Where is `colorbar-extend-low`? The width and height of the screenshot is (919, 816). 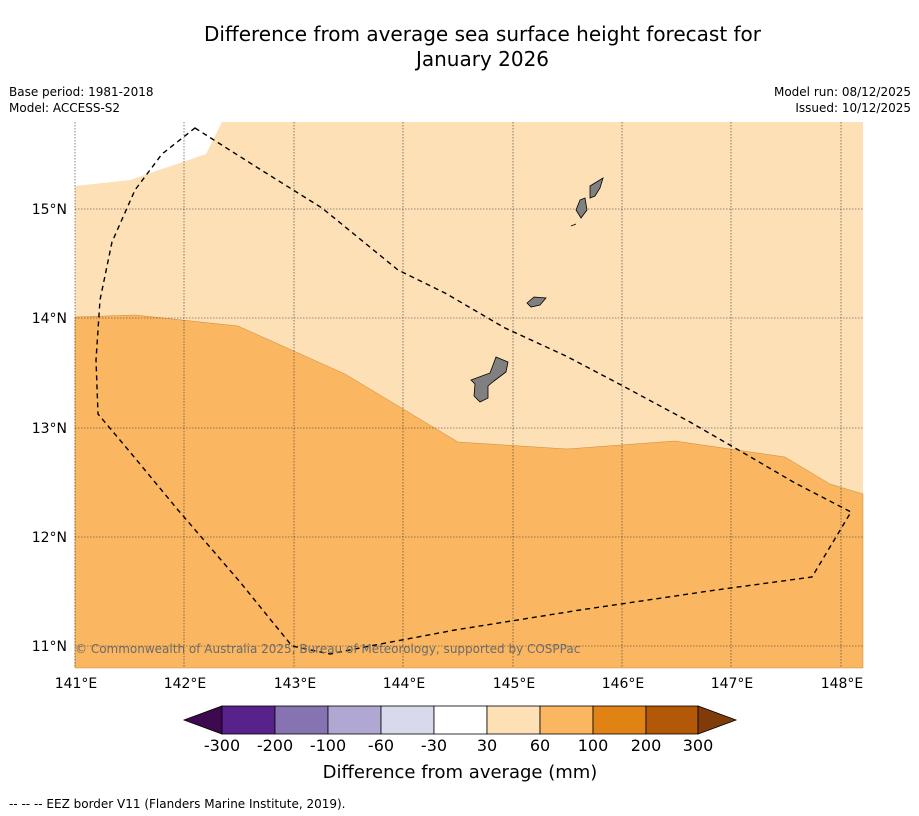 colorbar-extend-low is located at coordinates (202, 720).